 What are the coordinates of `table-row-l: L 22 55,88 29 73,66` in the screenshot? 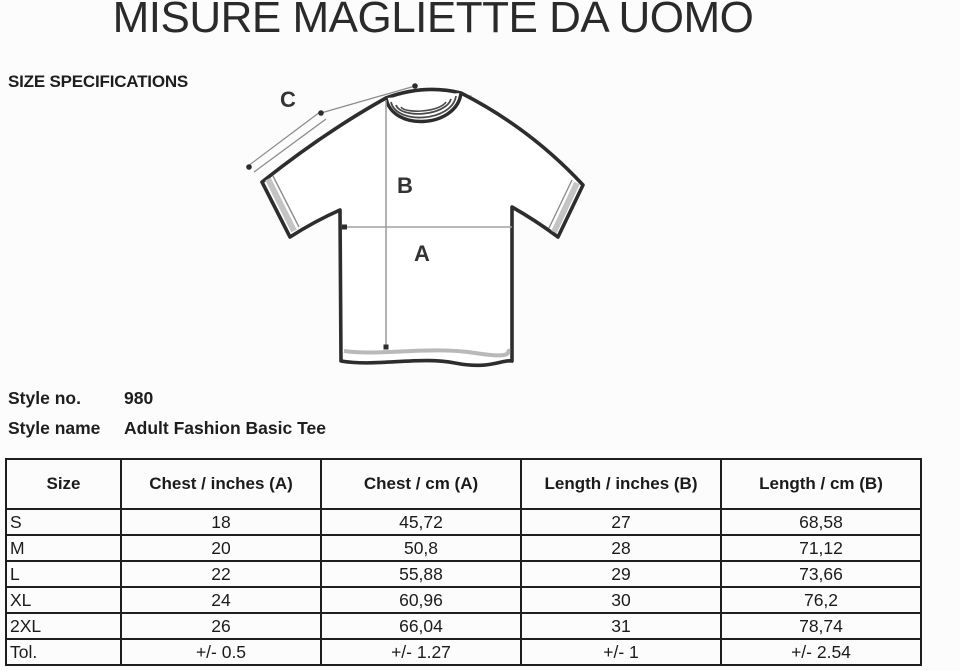 It's located at (463, 574).